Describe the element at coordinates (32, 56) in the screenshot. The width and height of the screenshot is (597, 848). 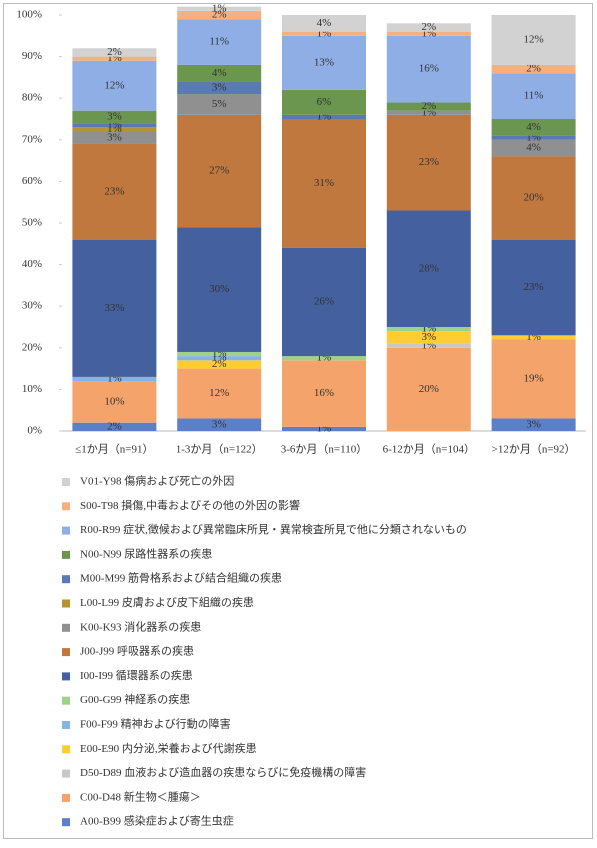
I see `y-tick-label: 90%` at that location.